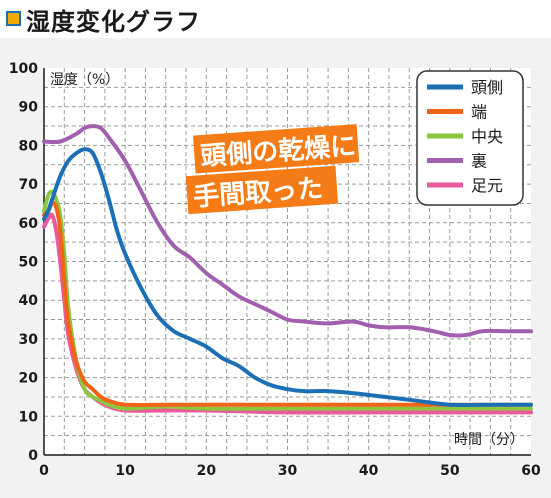 This screenshot has width=551, height=498. What do you see at coordinates (369, 471) in the screenshot?
I see `x-tick-label: 40` at bounding box center [369, 471].